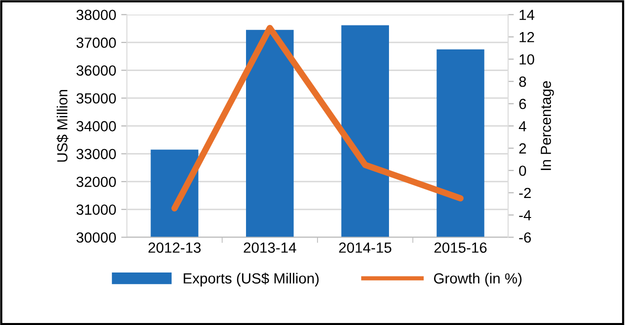 This screenshot has width=625, height=325. Describe the element at coordinates (251, 279) in the screenshot. I see `legend-label: Exports (US$ Million)` at that location.